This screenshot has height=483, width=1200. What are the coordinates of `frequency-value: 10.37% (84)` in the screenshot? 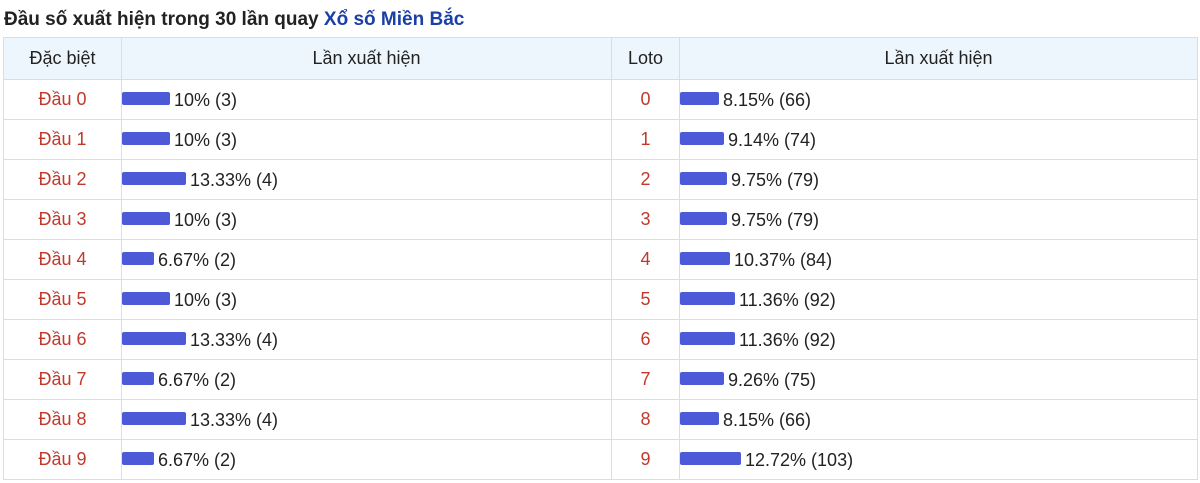 It's located at (783, 259).